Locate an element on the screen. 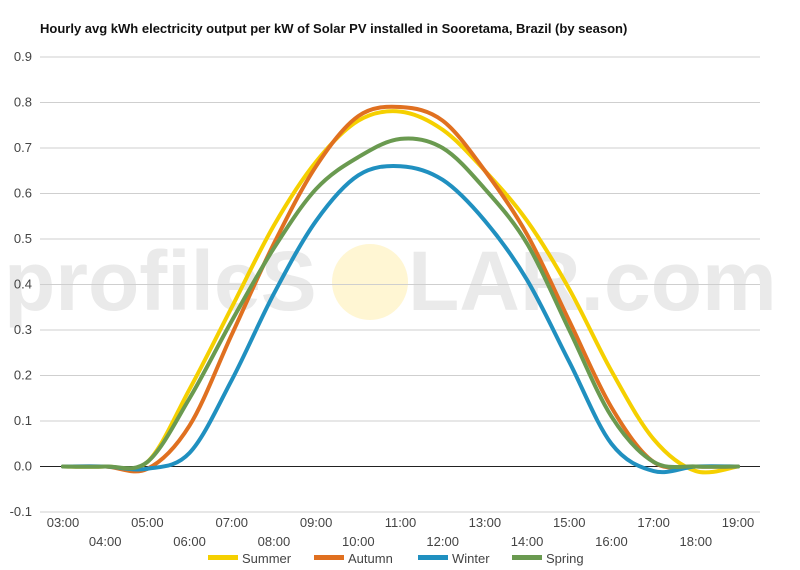 The image size is (800, 570). x-tick-label: 13:00 is located at coordinates (485, 522).